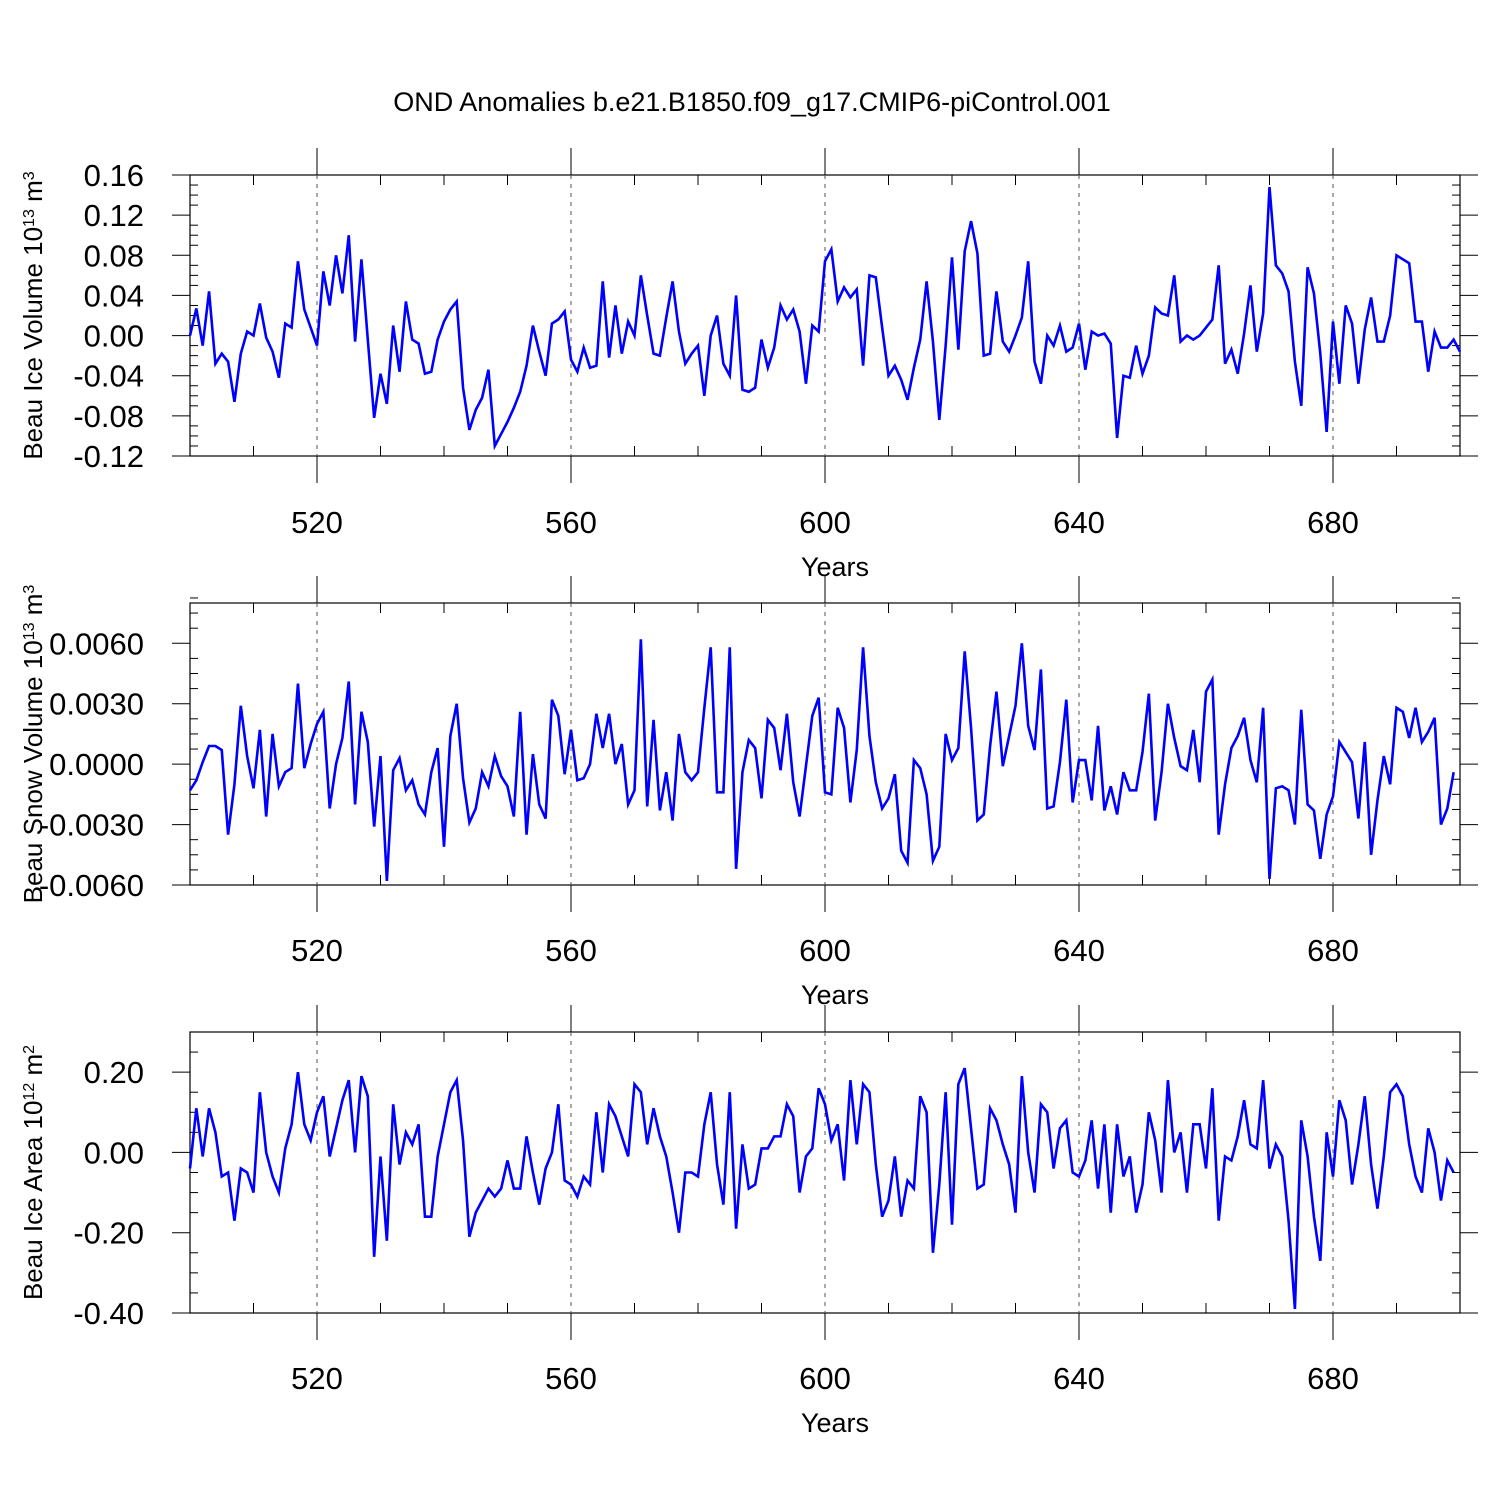 This screenshot has height=1500, width=1500. What do you see at coordinates (114, 215) in the screenshot?
I see `y-tick-label: 0.12` at bounding box center [114, 215].